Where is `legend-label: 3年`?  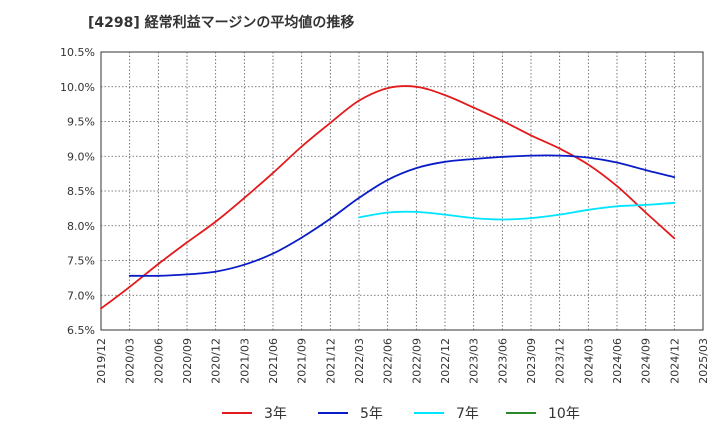
legend-label: 3年 is located at coordinates (275, 414).